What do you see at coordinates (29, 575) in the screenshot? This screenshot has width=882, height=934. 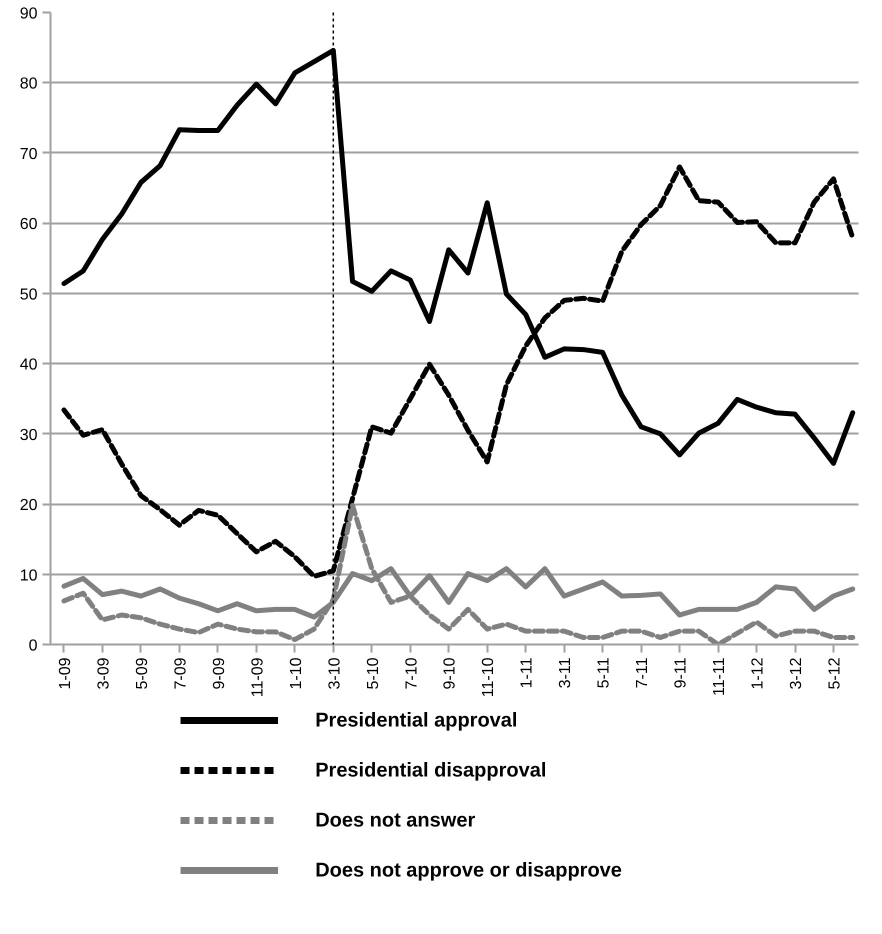 I see `y-tick-label: 10` at bounding box center [29, 575].